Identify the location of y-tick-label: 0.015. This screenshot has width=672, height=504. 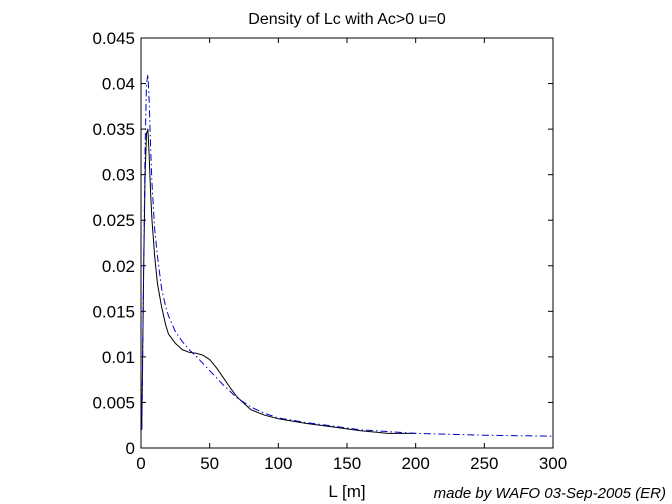
(113, 311).